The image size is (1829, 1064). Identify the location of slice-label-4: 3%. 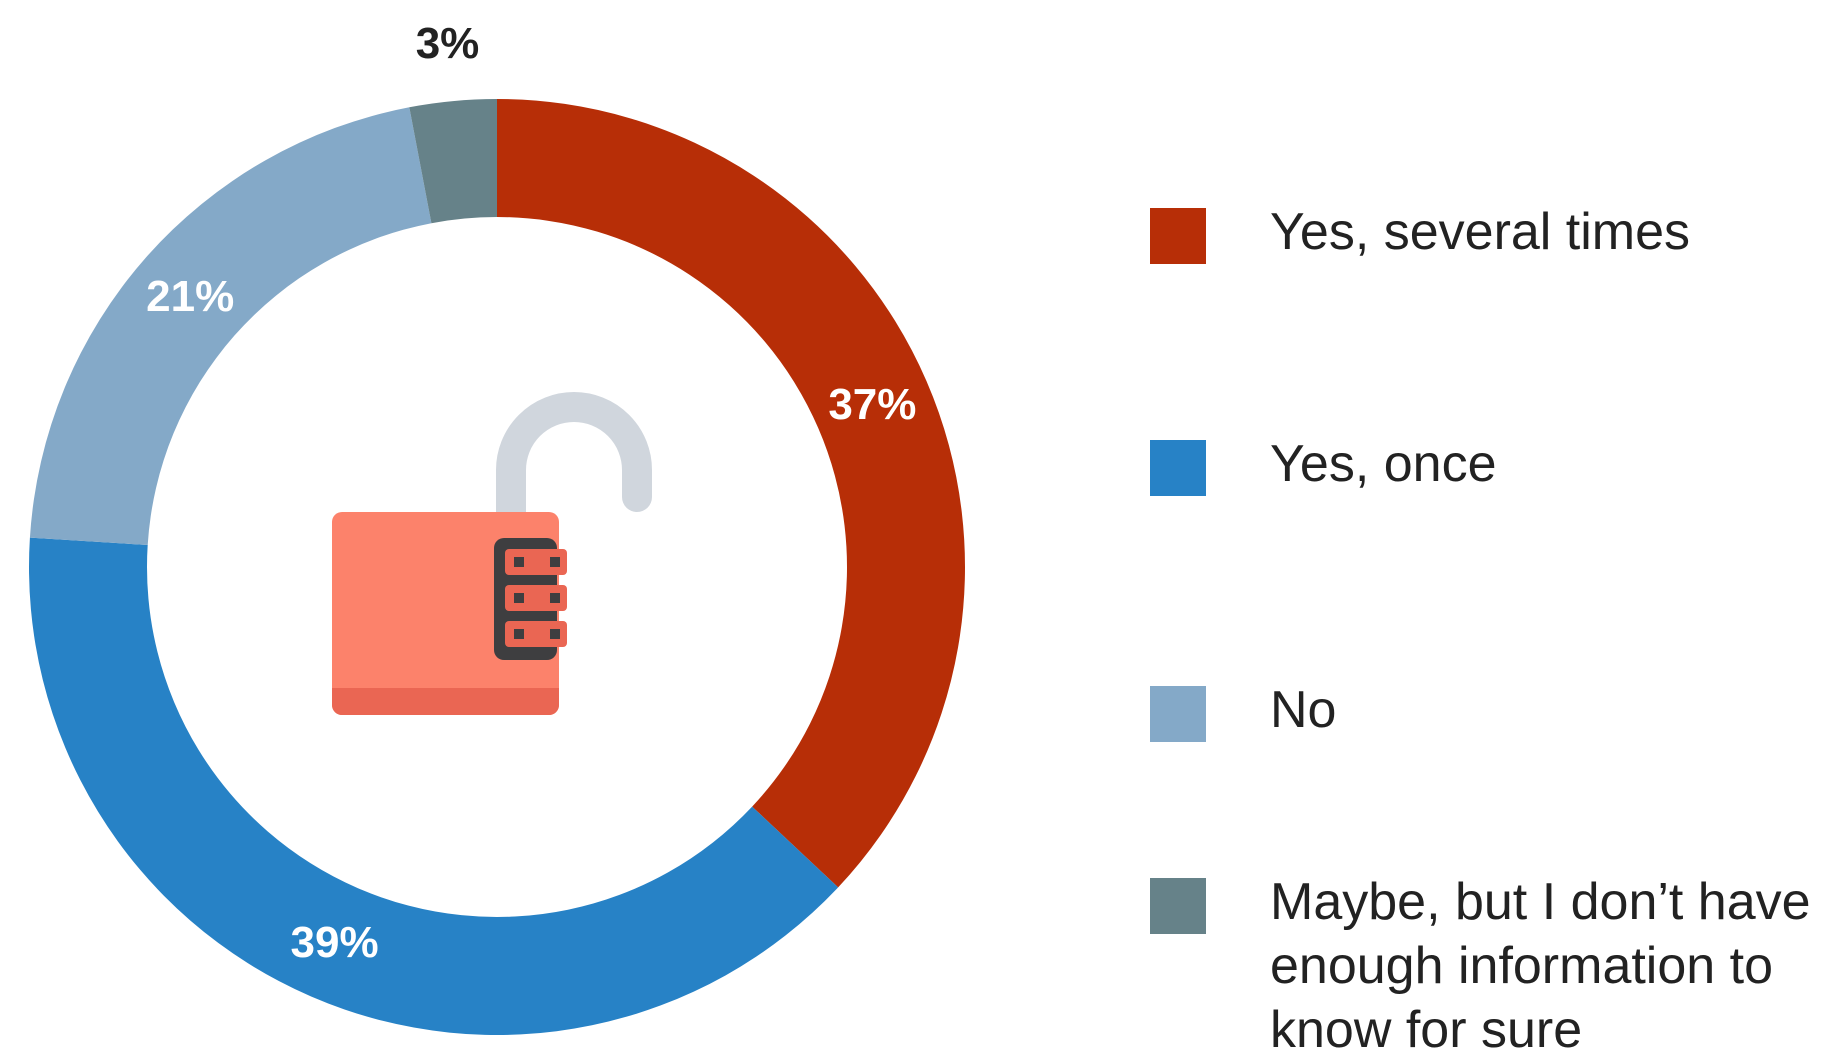
(448, 43).